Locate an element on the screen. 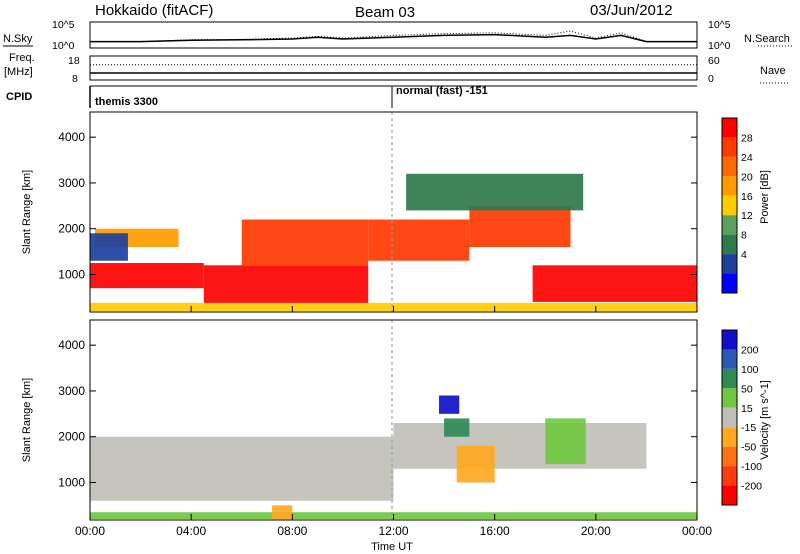  nsky-tick-top: 10^5 is located at coordinates (63, 25).